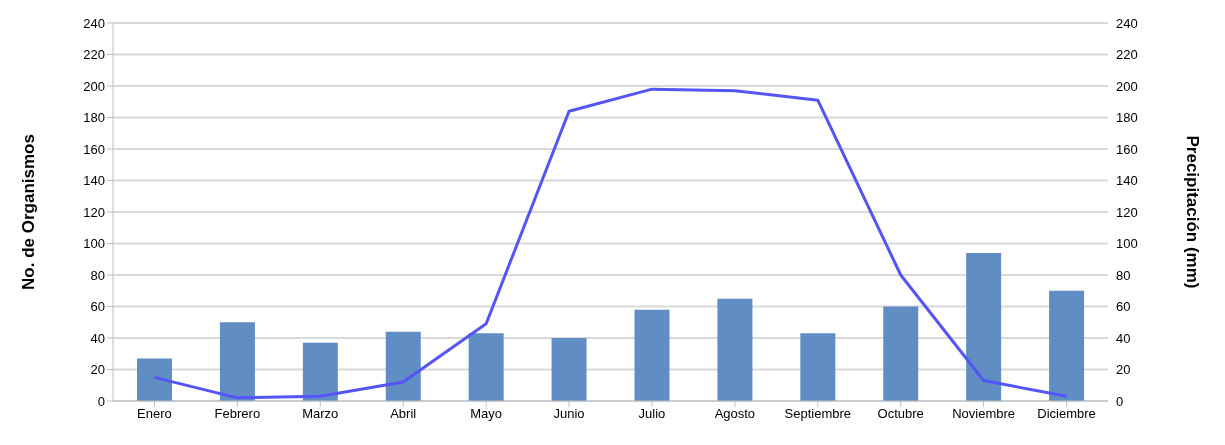 This screenshot has width=1225, height=445. I want to click on y2-tick-label: 100, so click(1127, 244).